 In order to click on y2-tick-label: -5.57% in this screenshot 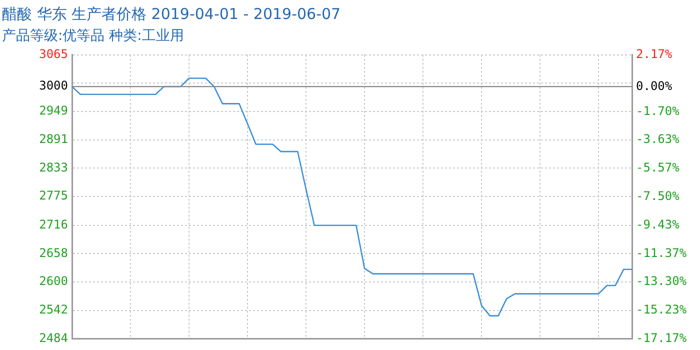, I will do `click(658, 167)`.